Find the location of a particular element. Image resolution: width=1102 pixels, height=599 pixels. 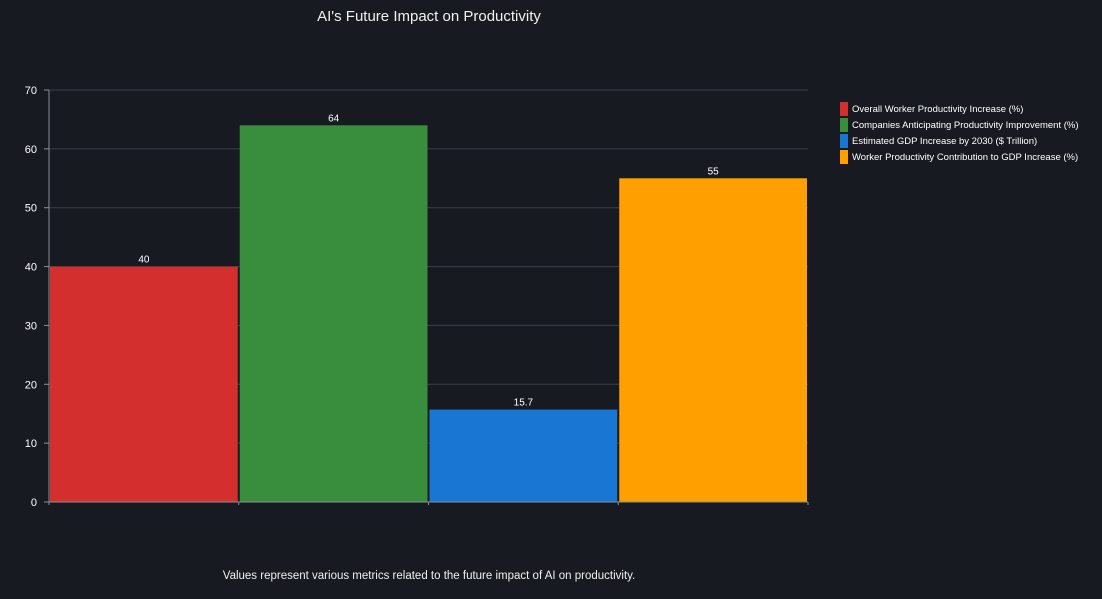

y-tick-label: 10 is located at coordinates (31, 444).